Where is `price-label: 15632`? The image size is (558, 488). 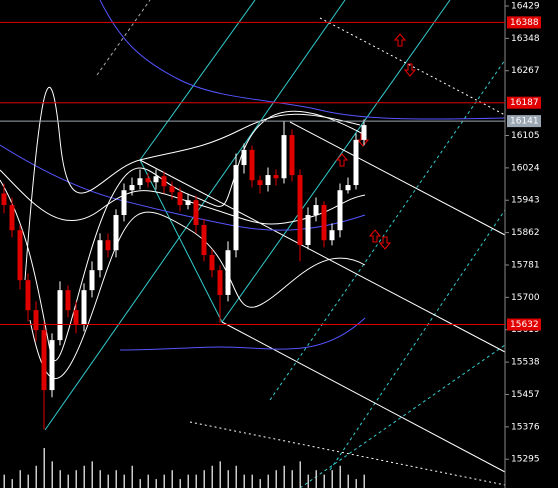
price-label: 15632 is located at coordinates (524, 325).